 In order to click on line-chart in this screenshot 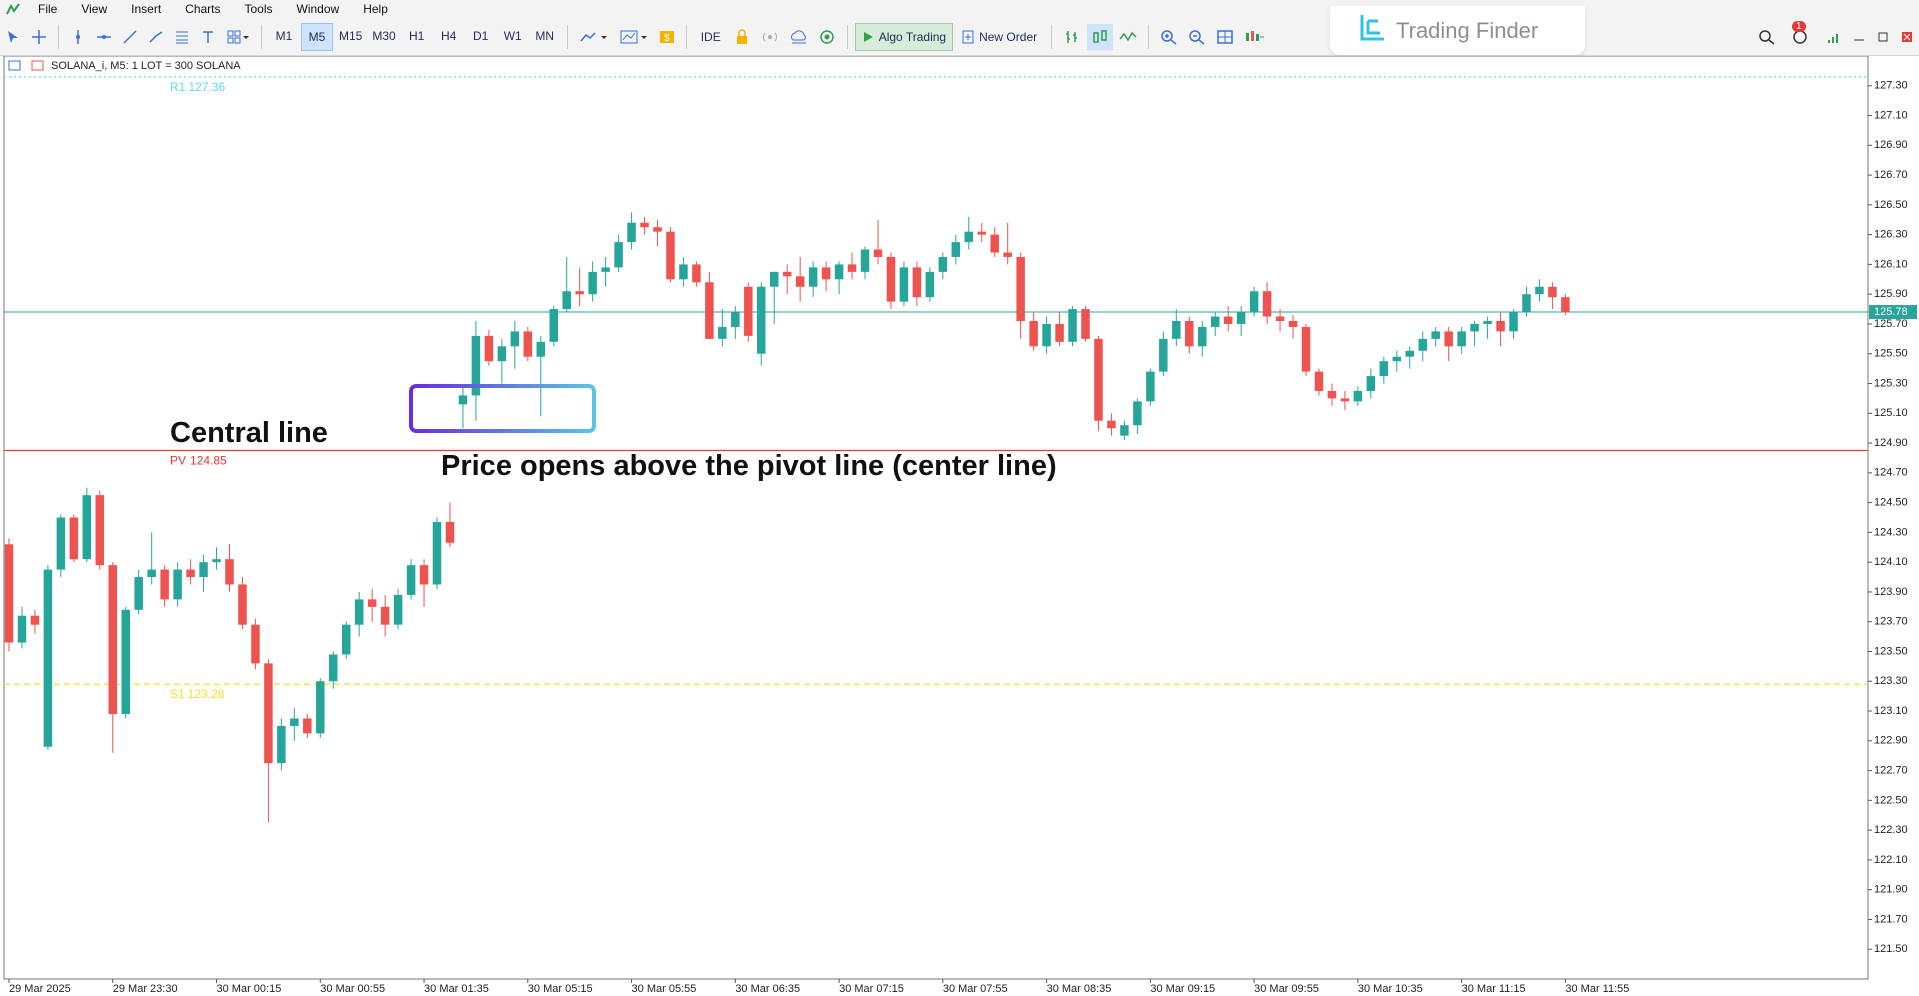, I will do `click(1128, 37)`.